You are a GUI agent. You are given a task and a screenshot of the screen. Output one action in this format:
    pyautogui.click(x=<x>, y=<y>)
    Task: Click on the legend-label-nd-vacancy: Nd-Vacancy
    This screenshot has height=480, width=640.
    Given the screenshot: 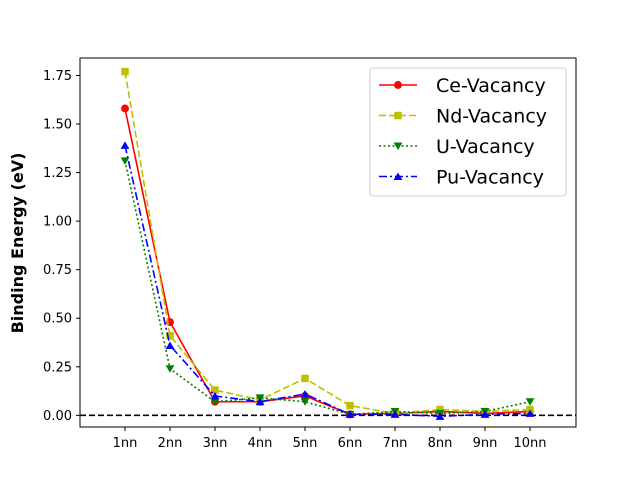 What is the action you would take?
    pyautogui.click(x=491, y=117)
    